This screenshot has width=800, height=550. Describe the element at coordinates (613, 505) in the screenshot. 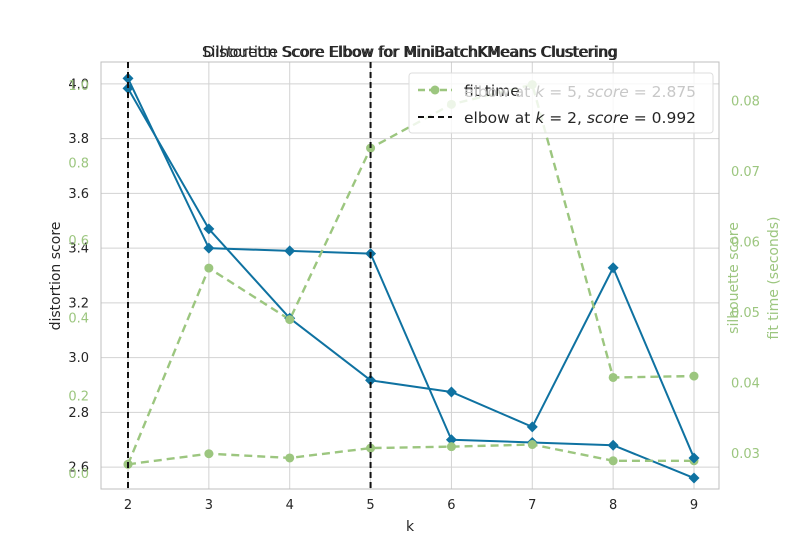

I see `x-tick-label: 8` at that location.